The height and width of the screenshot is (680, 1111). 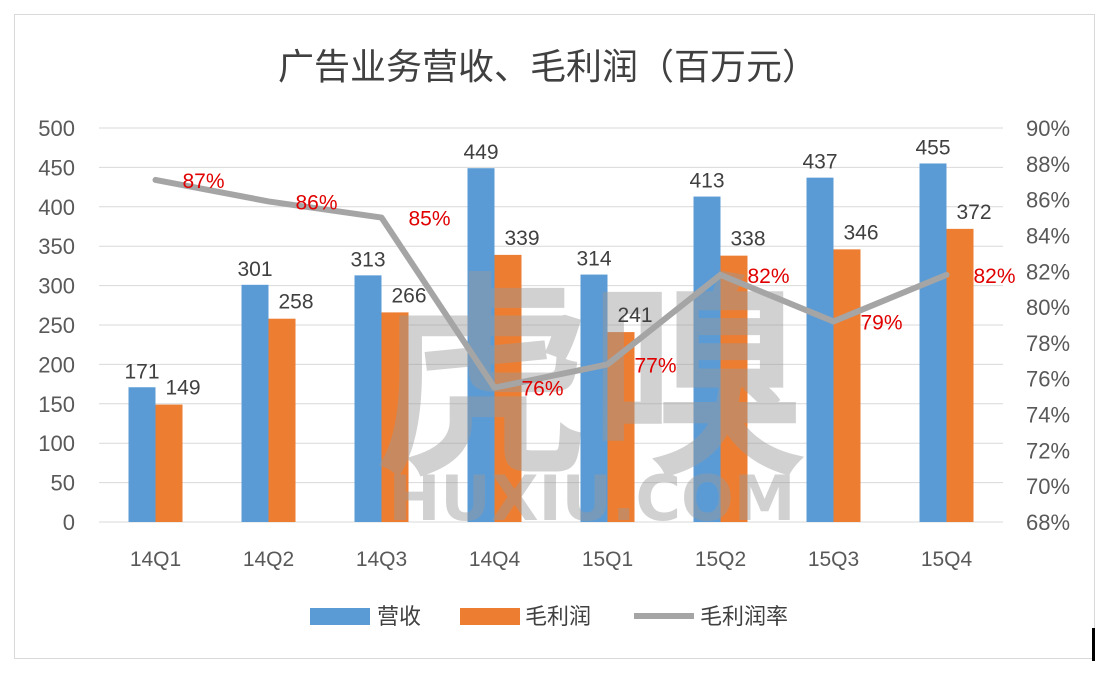 I want to click on category-label: 14Q1, so click(x=155, y=559).